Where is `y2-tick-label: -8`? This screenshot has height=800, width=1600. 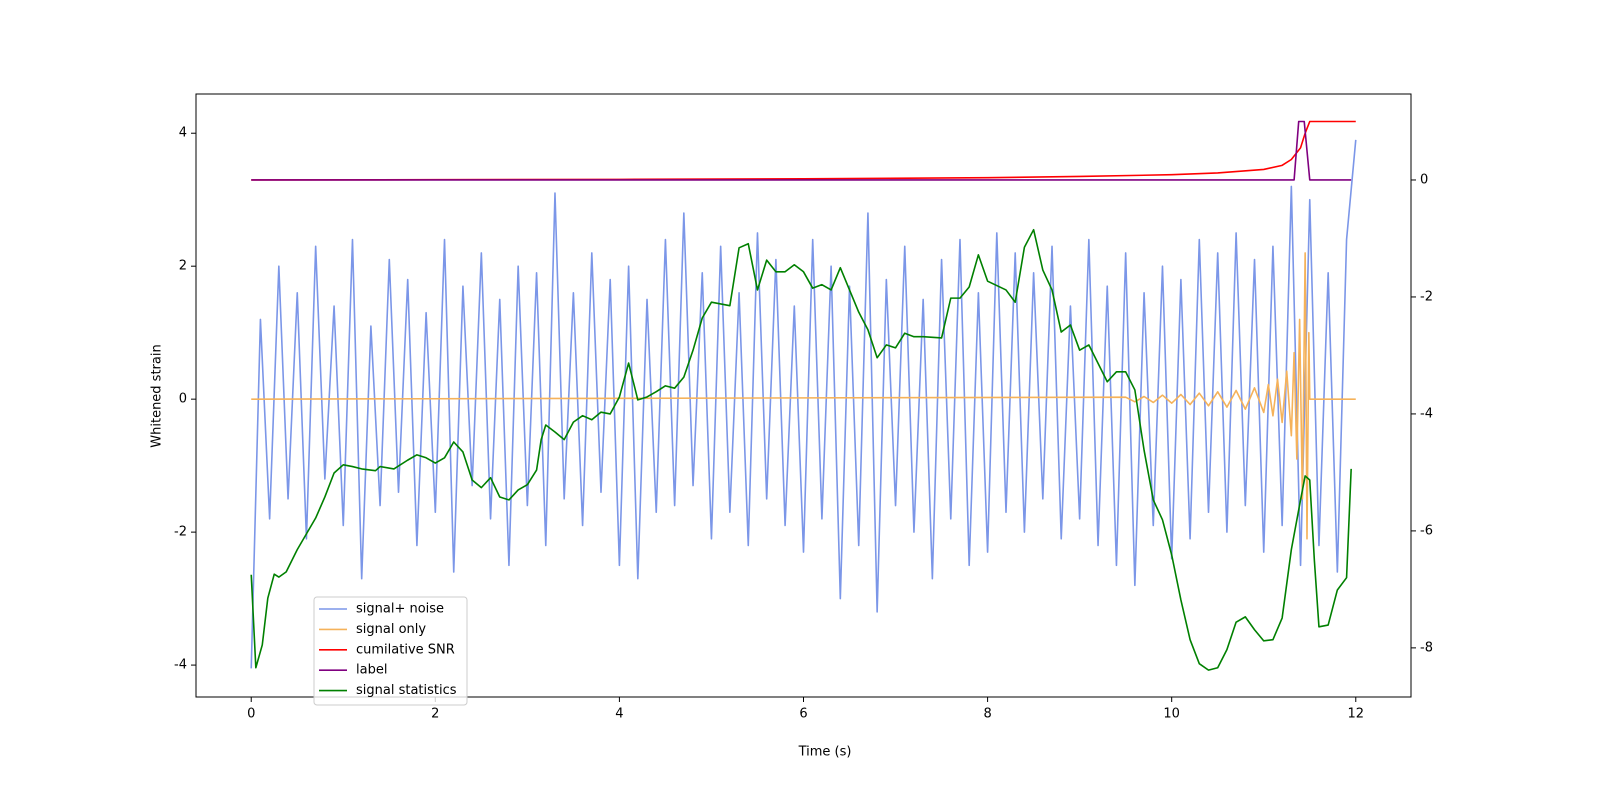 y2-tick-label: -8 is located at coordinates (1426, 647).